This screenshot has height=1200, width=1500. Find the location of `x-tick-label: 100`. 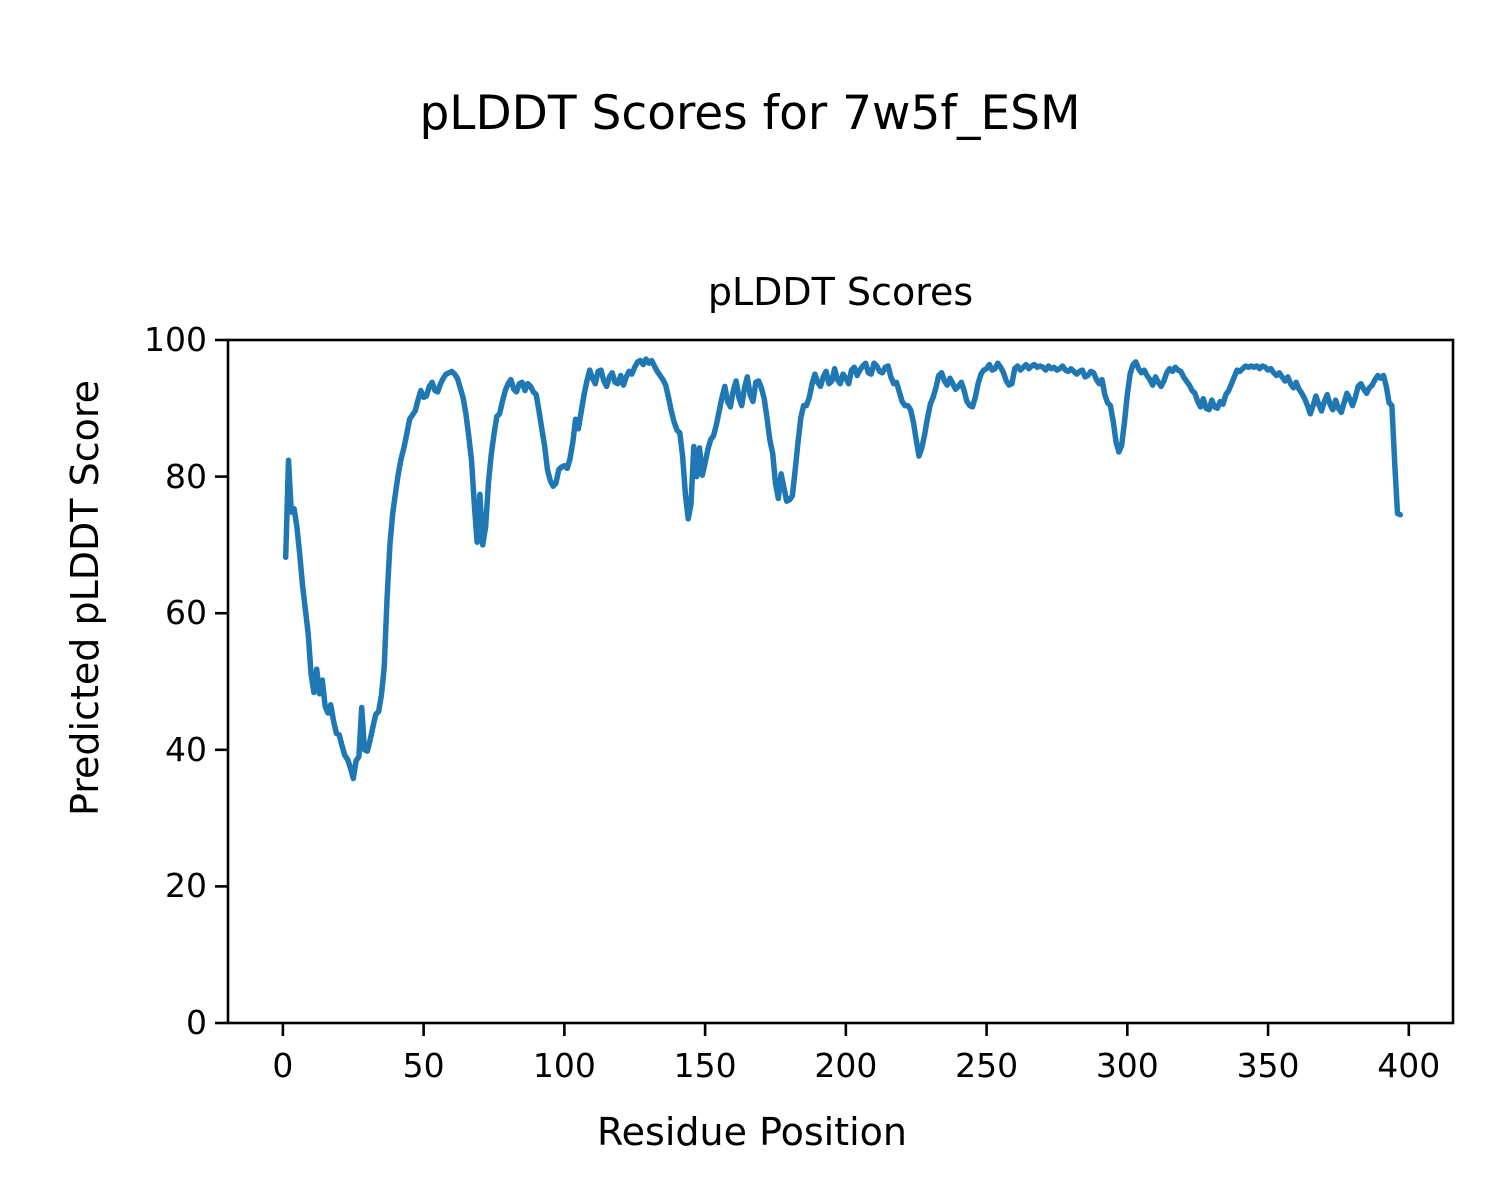

x-tick-label: 100 is located at coordinates (564, 1065).